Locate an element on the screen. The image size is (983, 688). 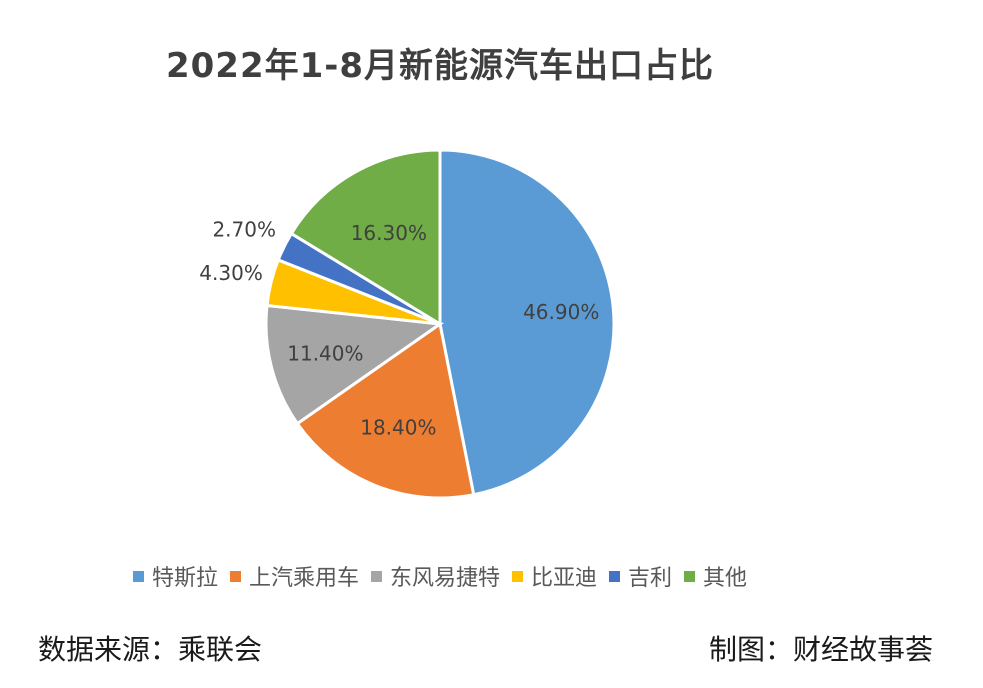
legend-item-3: 比亚迪 is located at coordinates (554, 576).